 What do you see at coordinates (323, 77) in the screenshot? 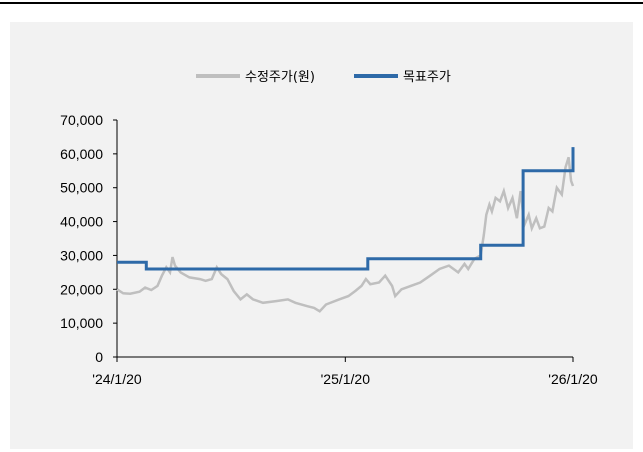
I see `legend: 수정주가(원) 목표주가` at bounding box center [323, 77].